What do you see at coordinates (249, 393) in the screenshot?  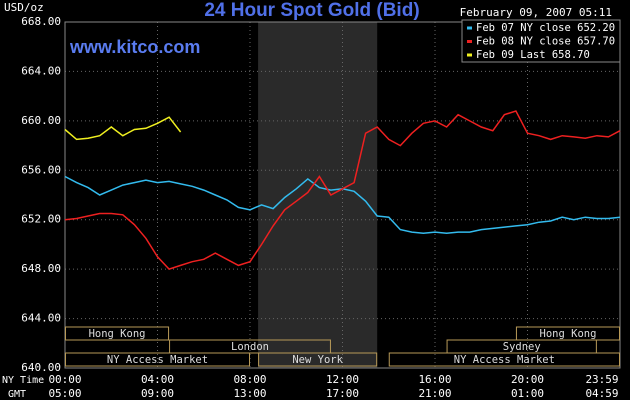 I see `x2-tick-label: 13:00` at bounding box center [249, 393].